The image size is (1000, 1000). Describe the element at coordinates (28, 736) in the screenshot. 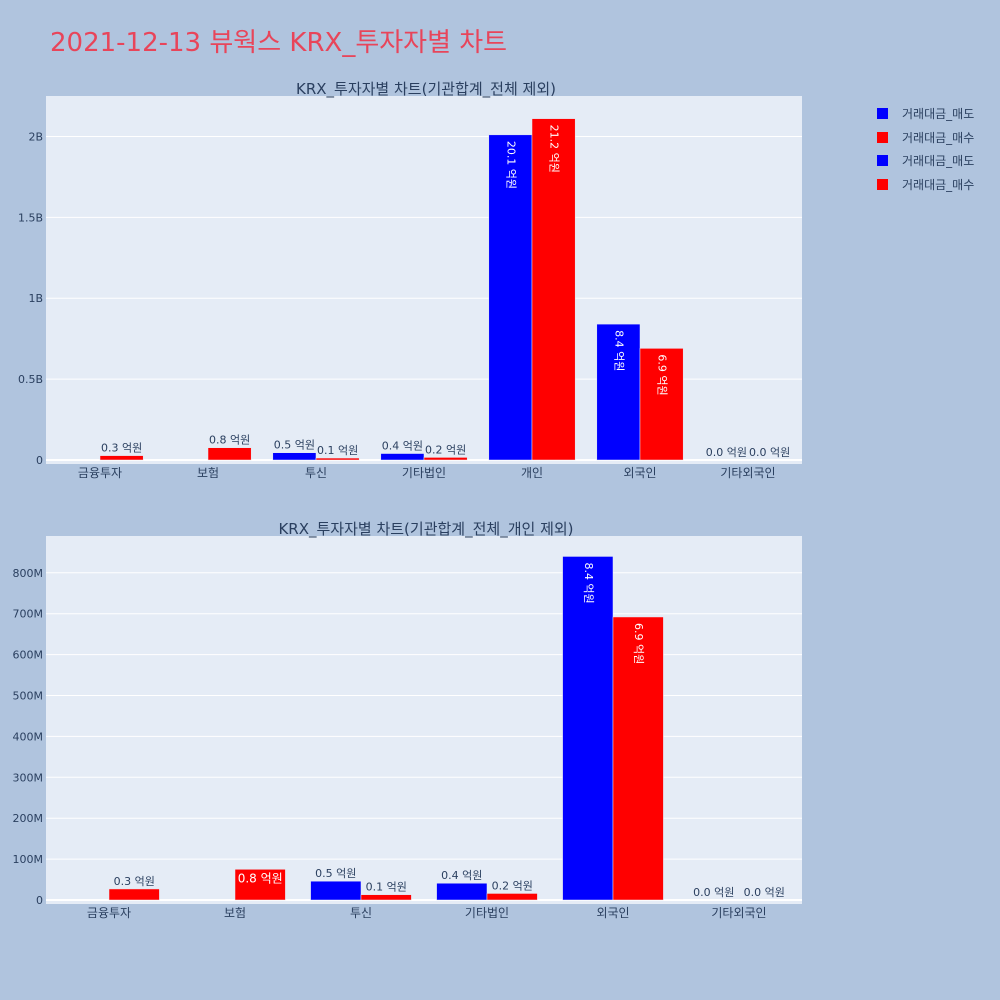

I see `y-tick-label: 400M` at that location.